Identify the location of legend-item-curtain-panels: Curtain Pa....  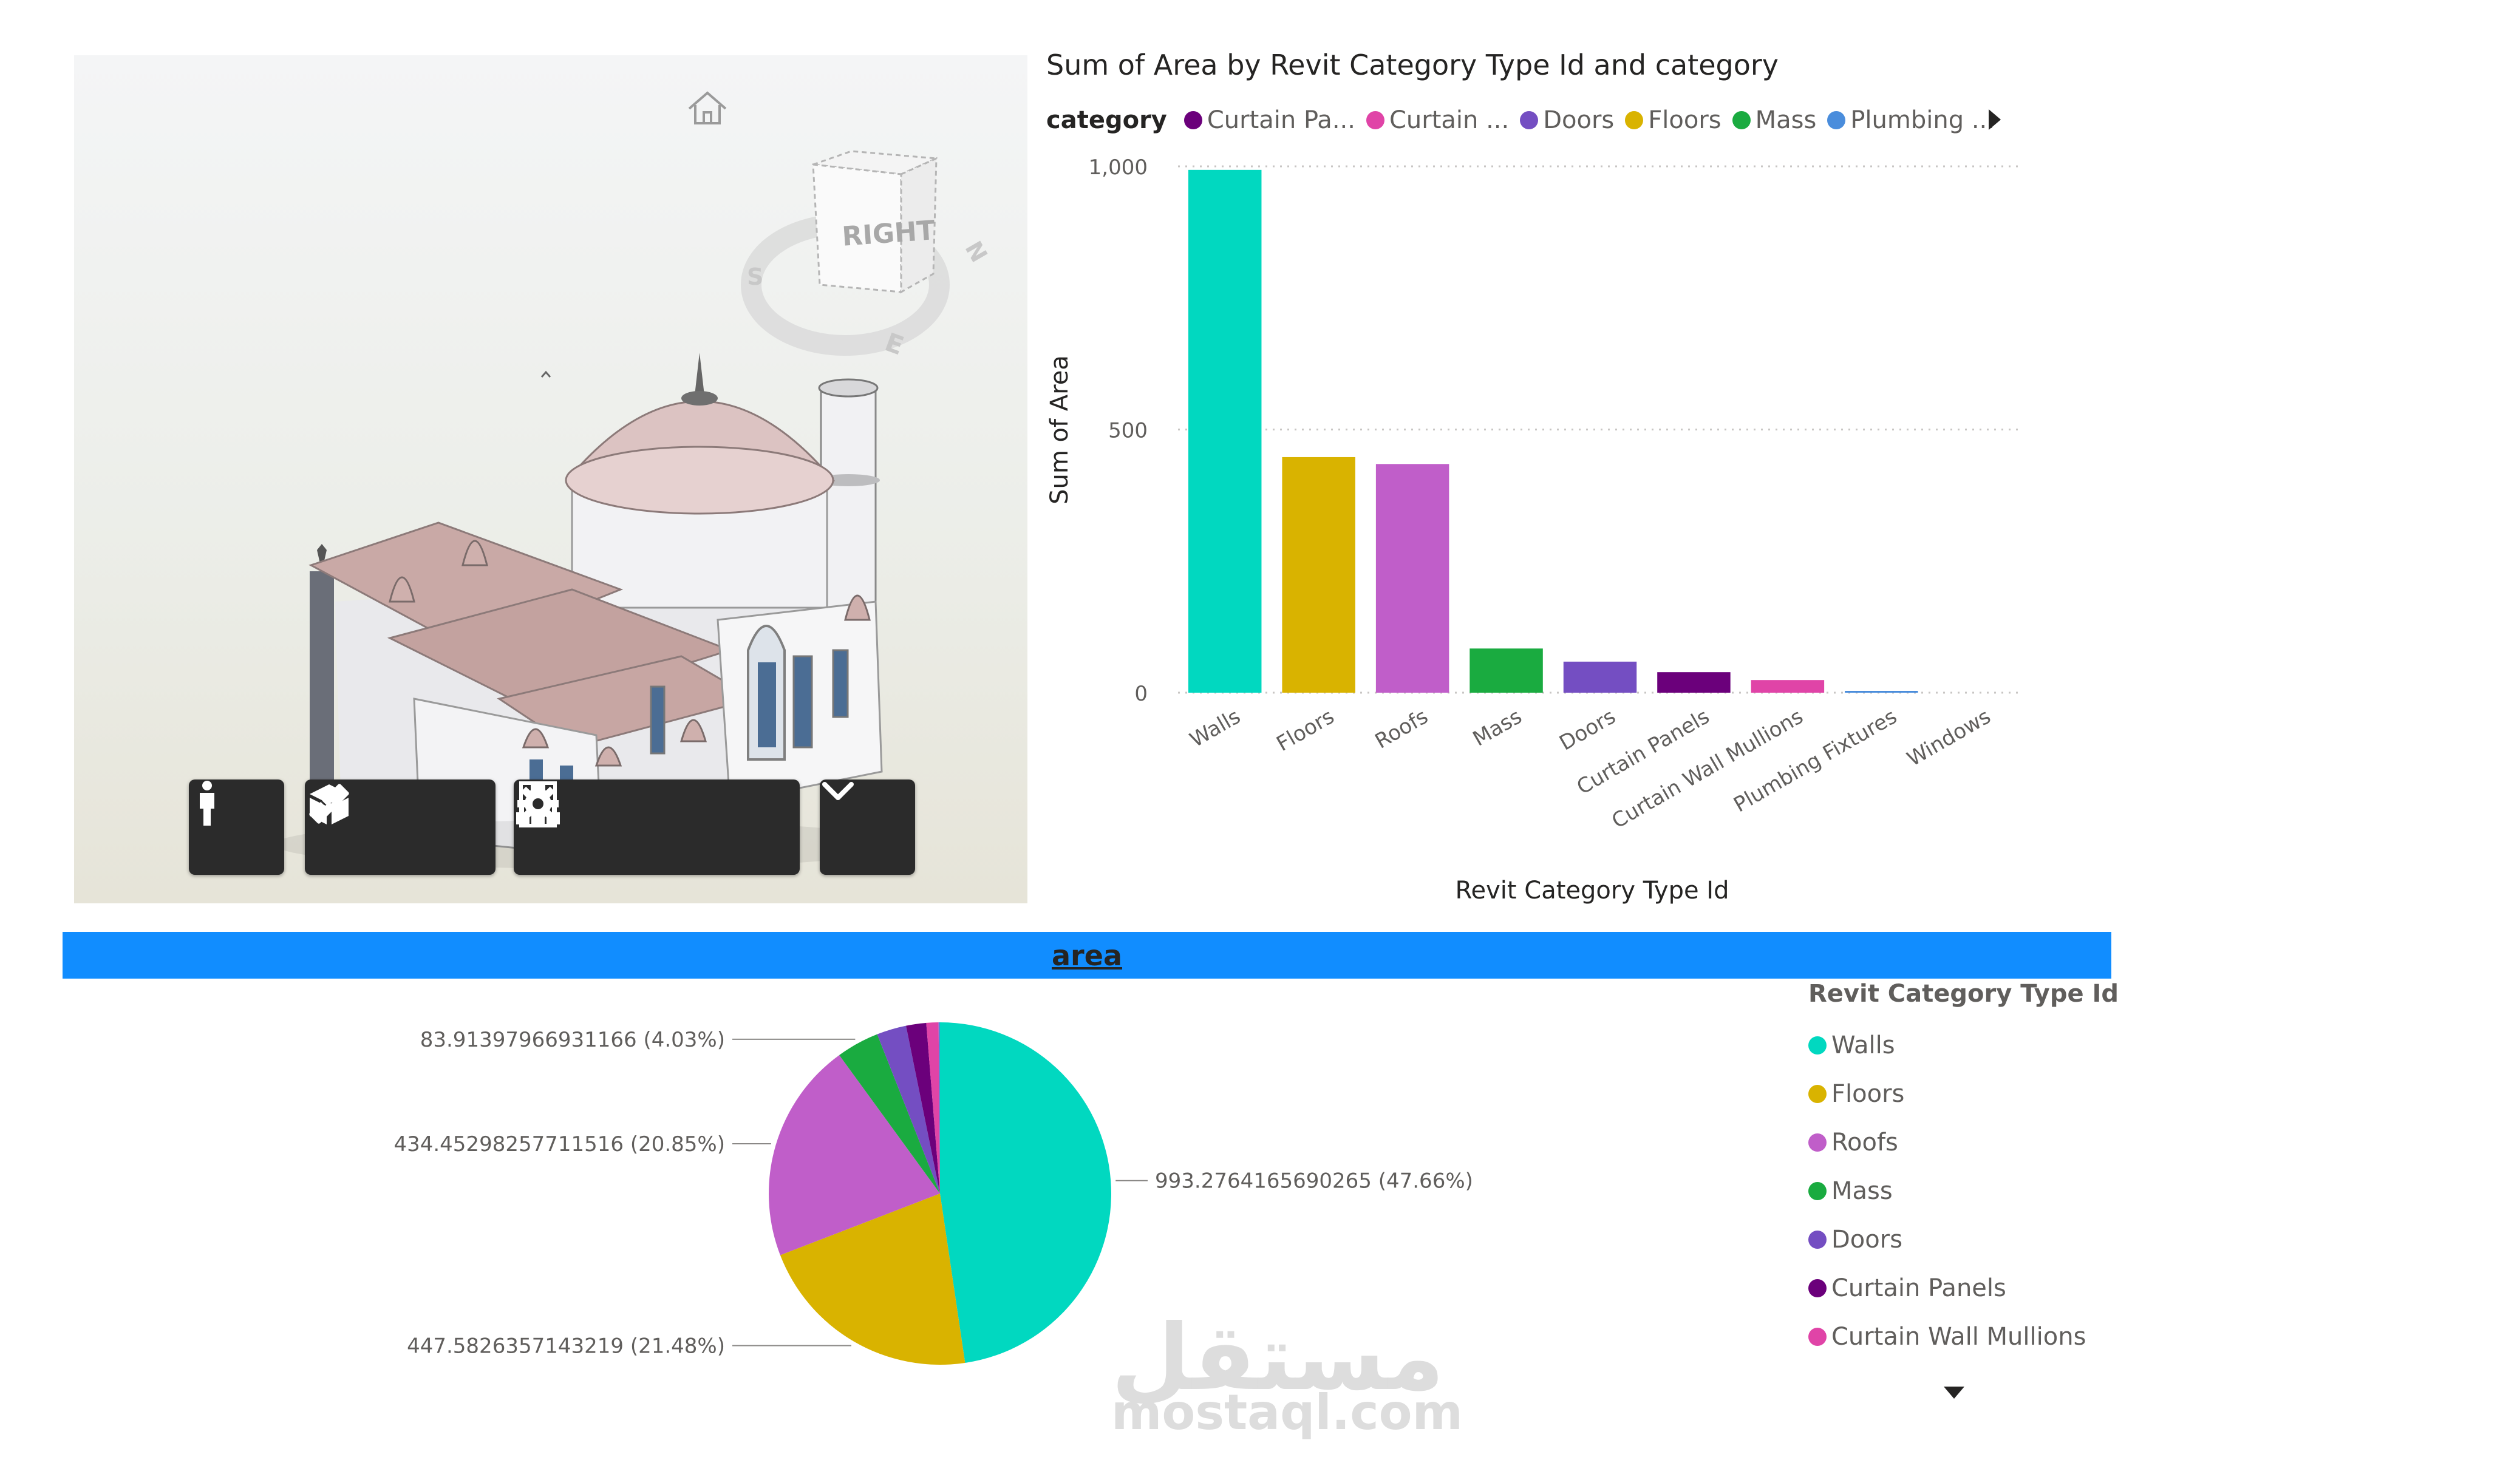
(1269, 120).